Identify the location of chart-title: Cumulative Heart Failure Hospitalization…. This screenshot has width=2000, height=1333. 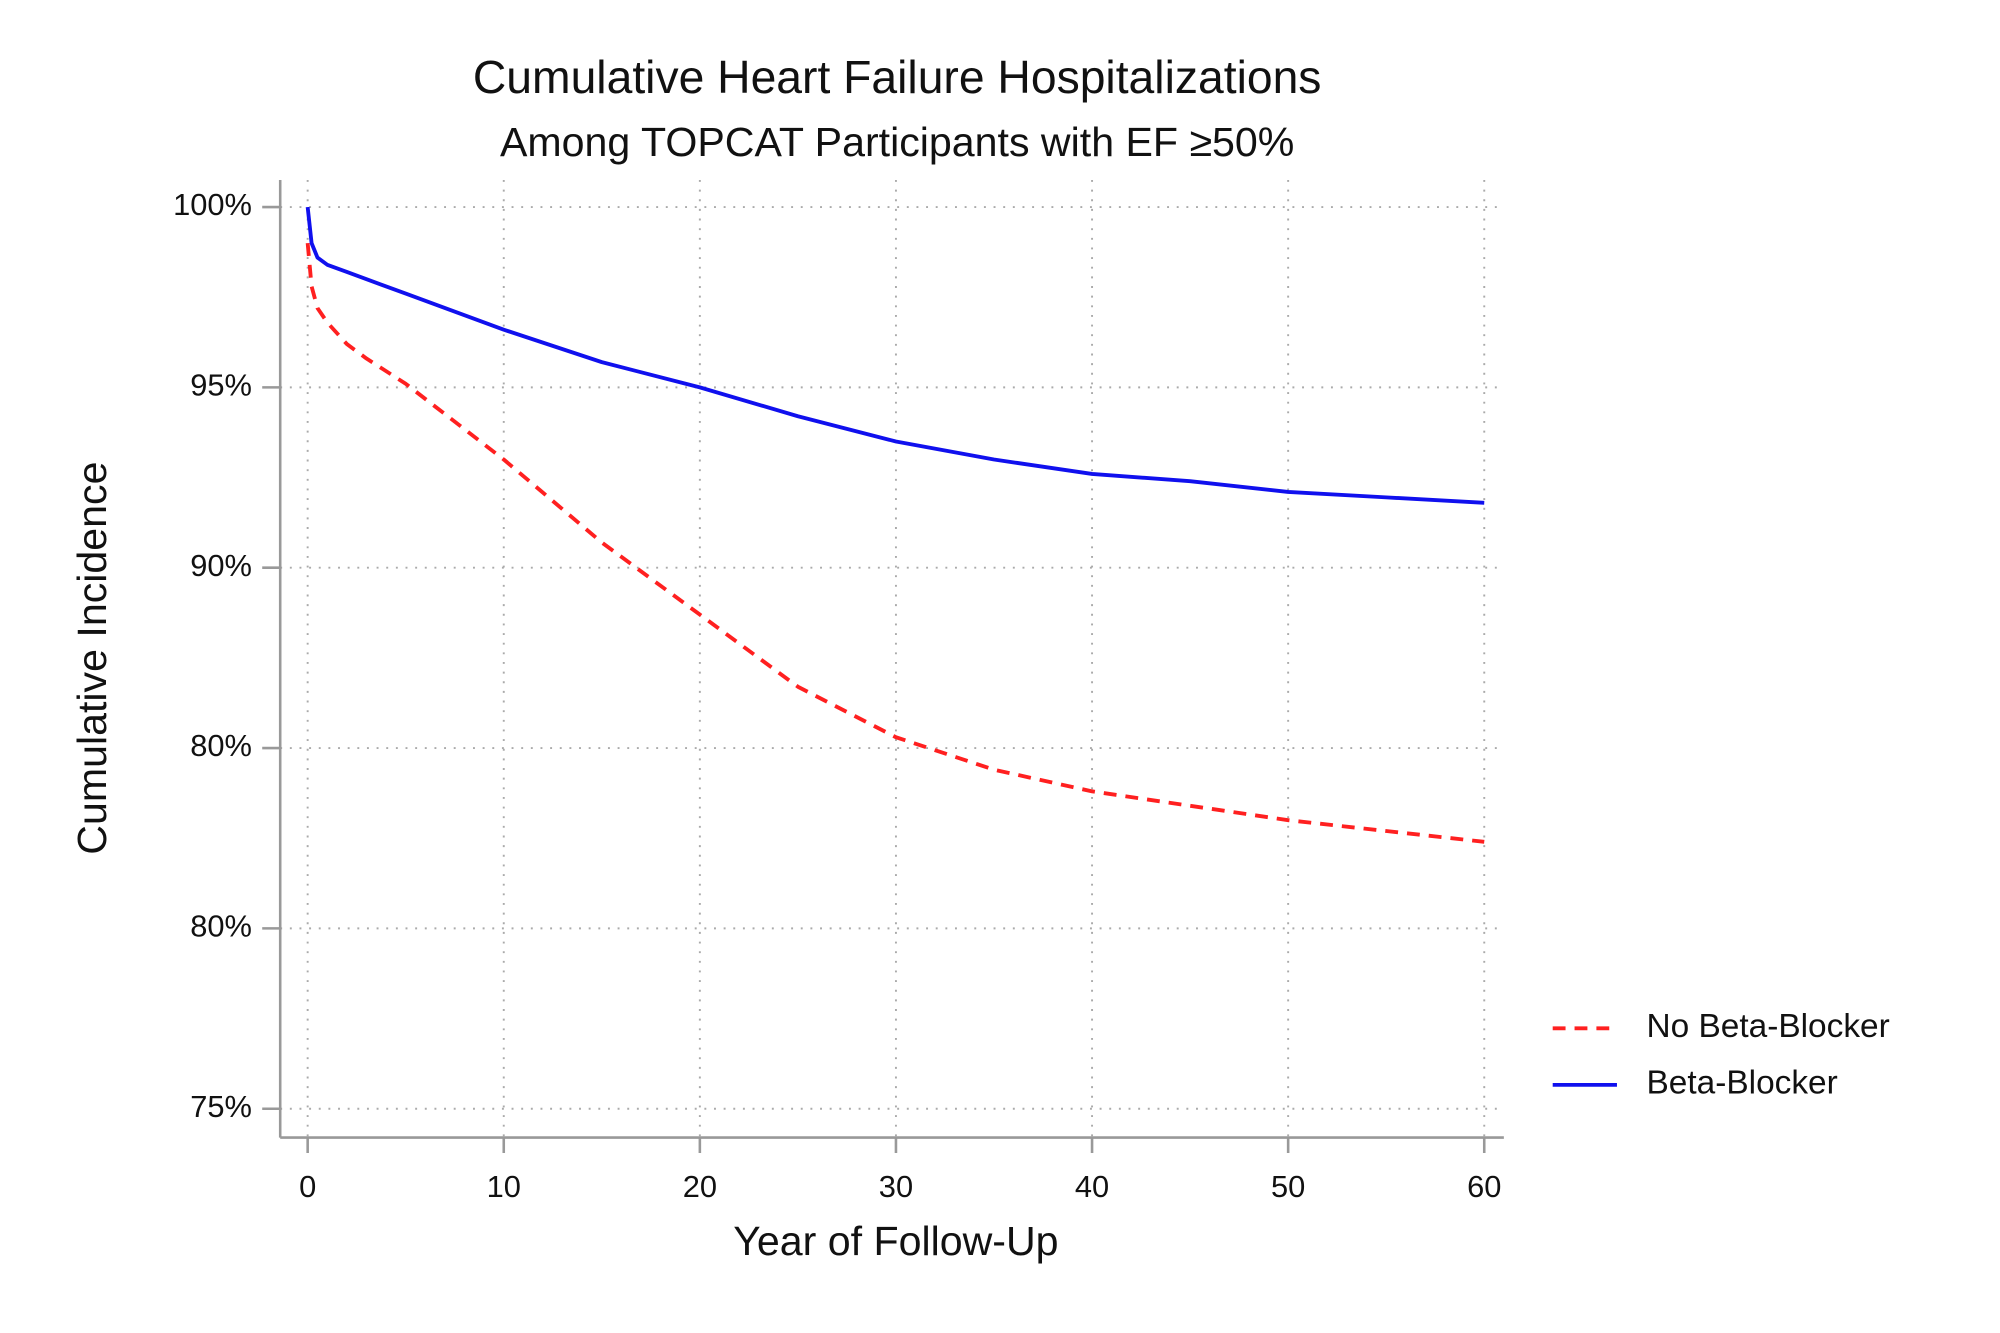
(897, 77).